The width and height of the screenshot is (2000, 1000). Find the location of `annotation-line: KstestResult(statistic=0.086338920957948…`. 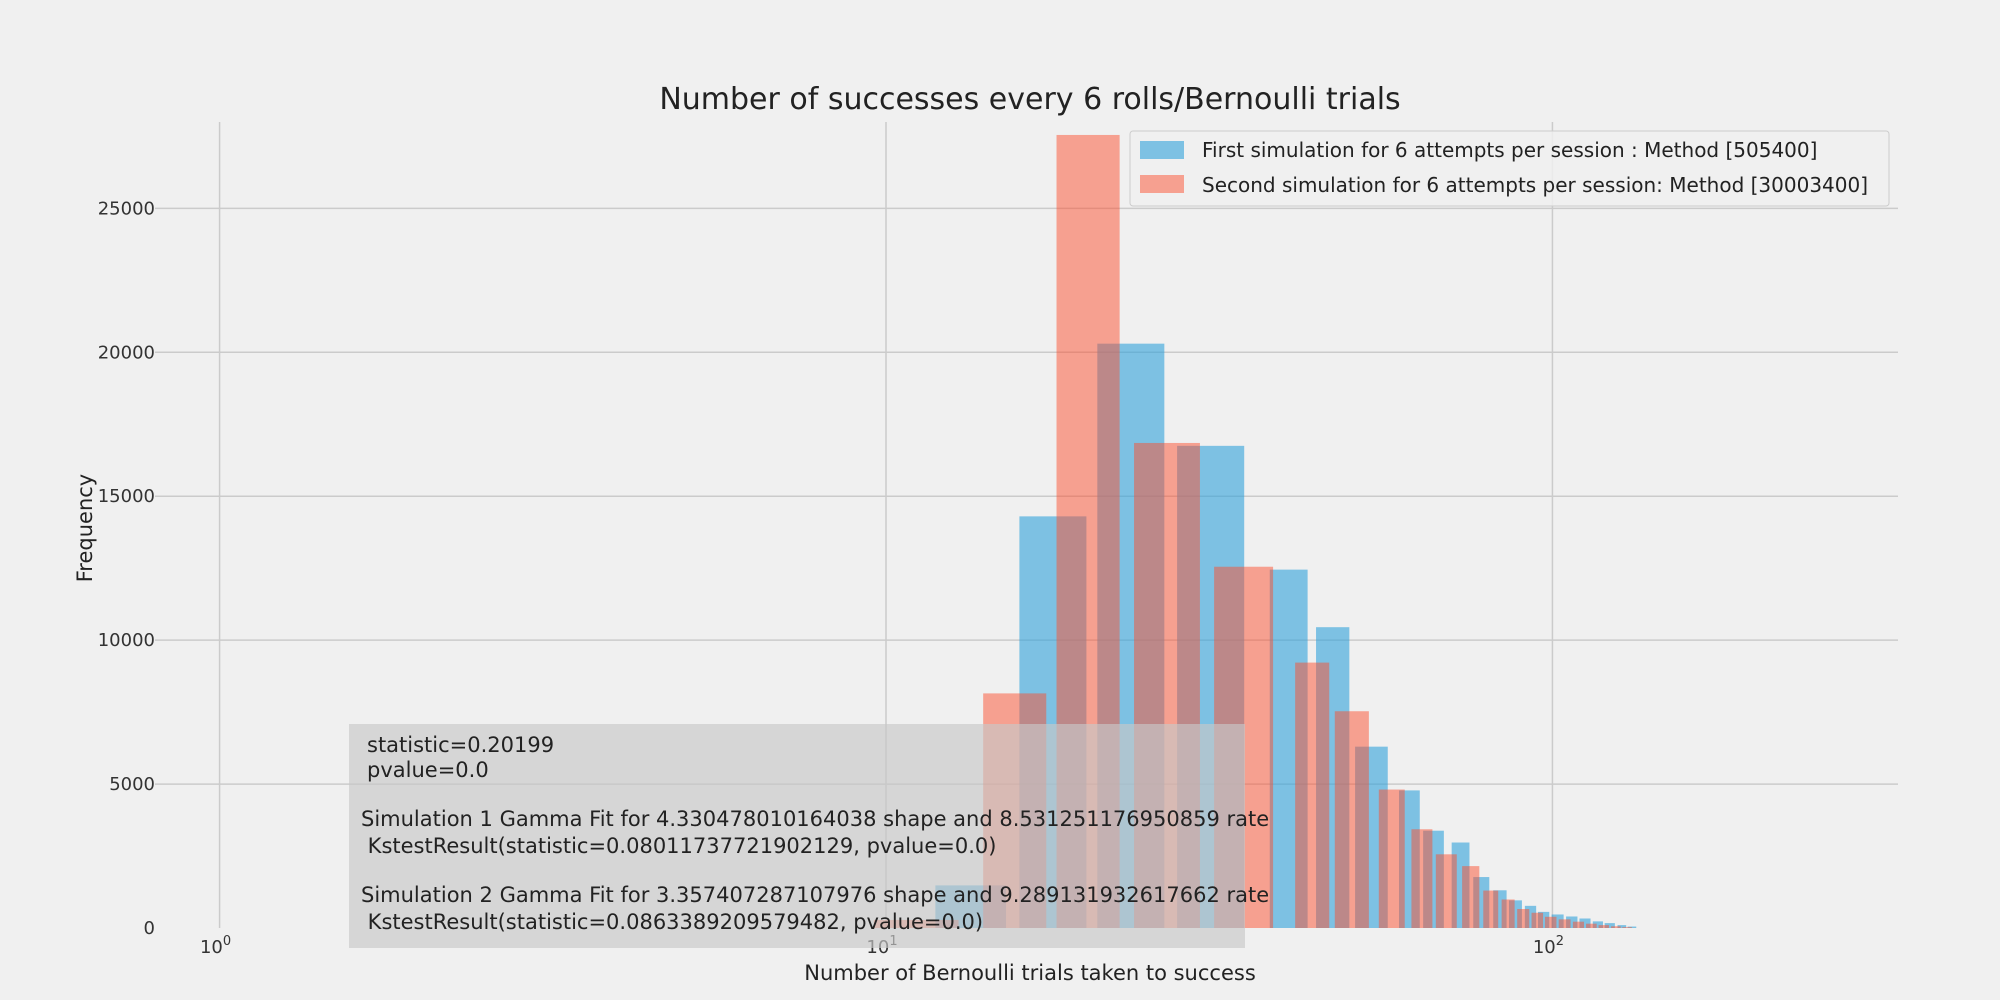

annotation-line: KstestResult(statistic=0.086338920957948… is located at coordinates (672, 922).